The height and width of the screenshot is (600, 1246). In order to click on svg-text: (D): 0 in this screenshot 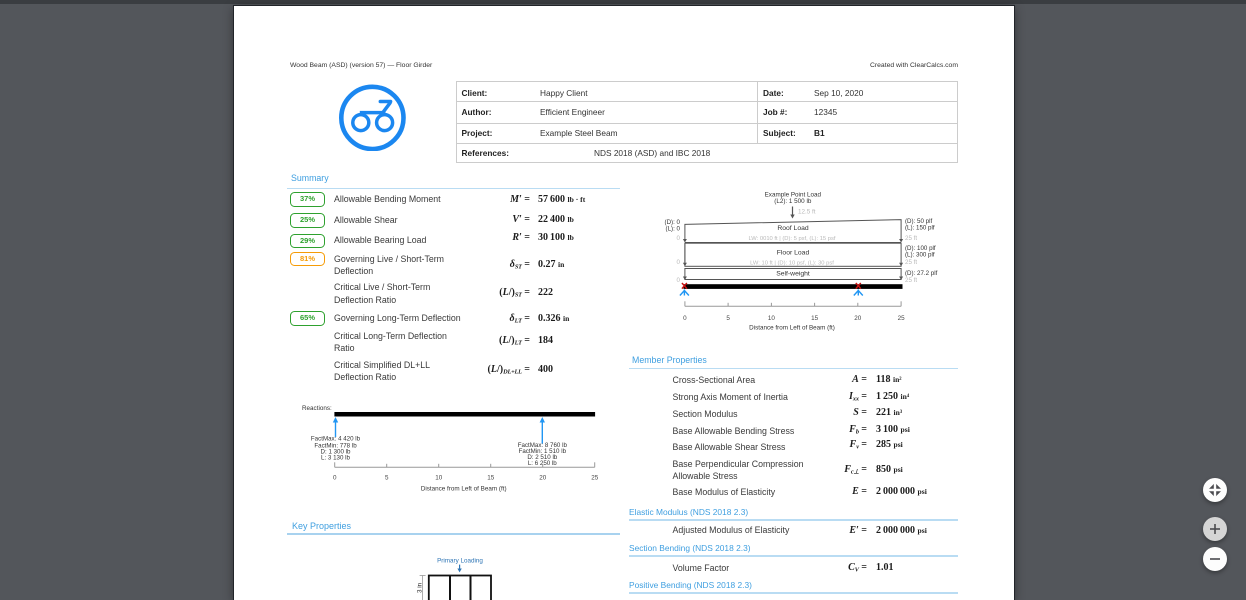, I will do `click(673, 222)`.